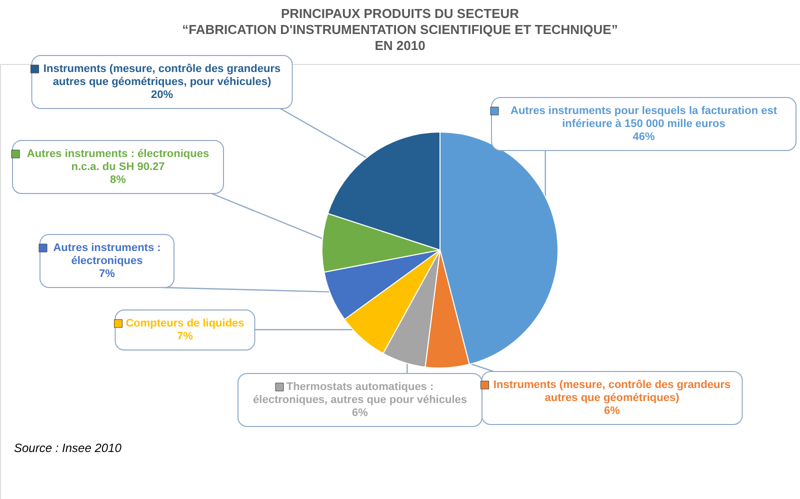 This screenshot has width=800, height=499. Describe the element at coordinates (643, 137) in the screenshot. I see `data-label: 46%` at that location.